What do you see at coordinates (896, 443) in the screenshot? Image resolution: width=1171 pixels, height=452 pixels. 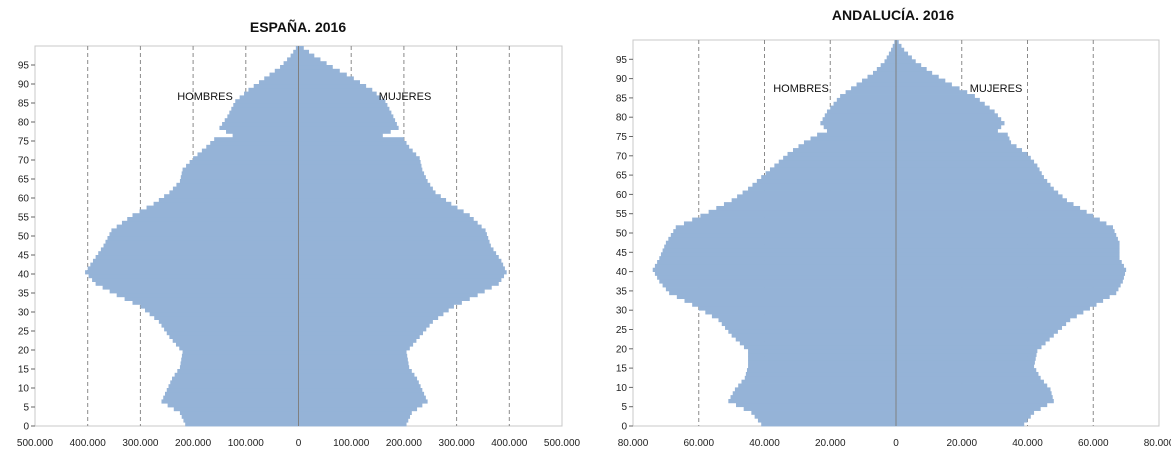 I see `x-tick-label: 0` at bounding box center [896, 443].